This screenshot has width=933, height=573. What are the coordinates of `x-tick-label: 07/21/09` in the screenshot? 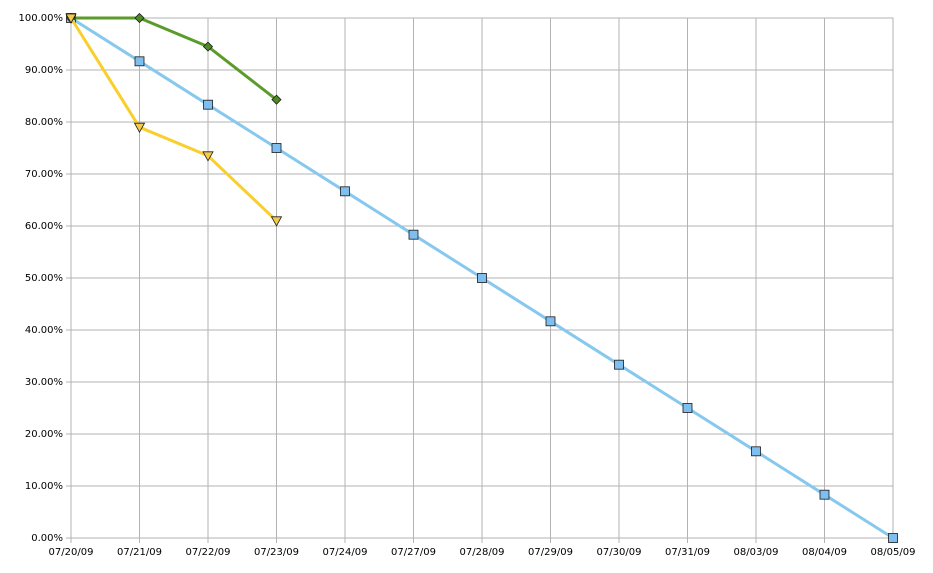 It's located at (139, 552).